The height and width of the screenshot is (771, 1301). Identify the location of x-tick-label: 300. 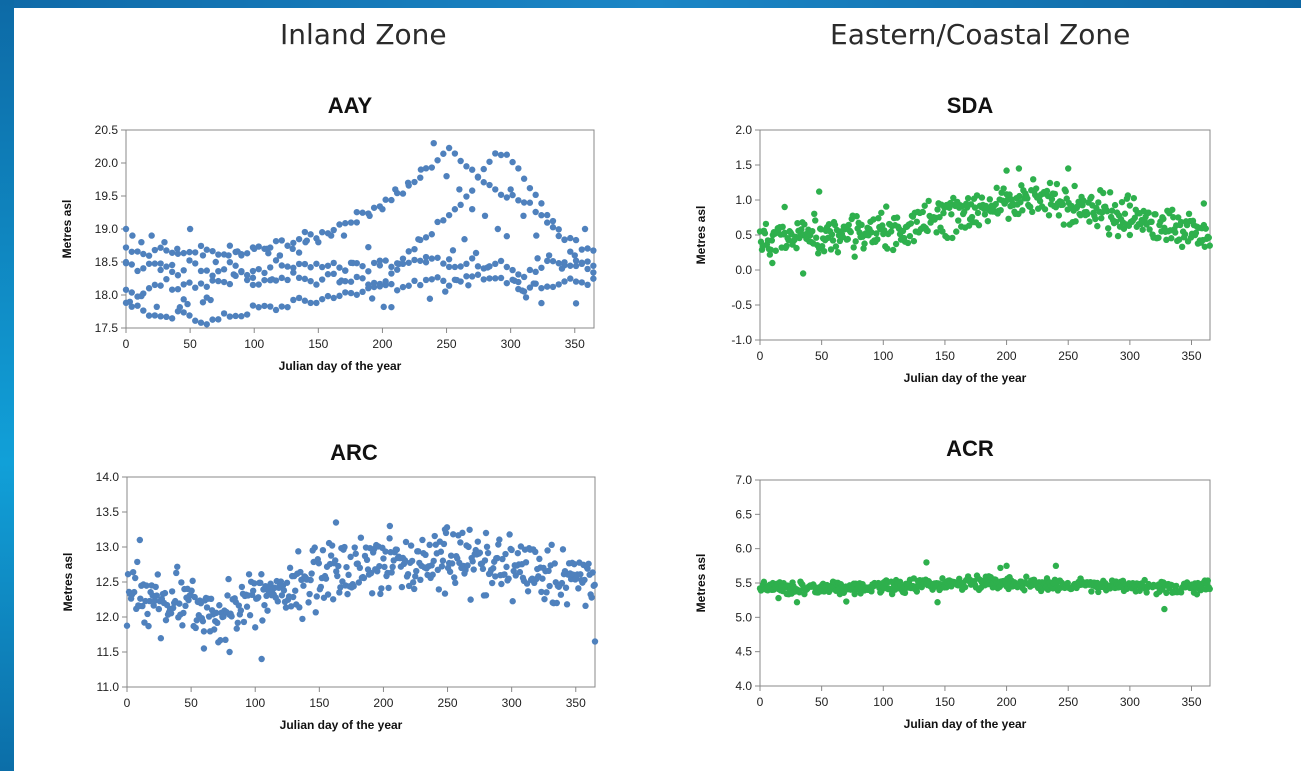
(1130, 356).